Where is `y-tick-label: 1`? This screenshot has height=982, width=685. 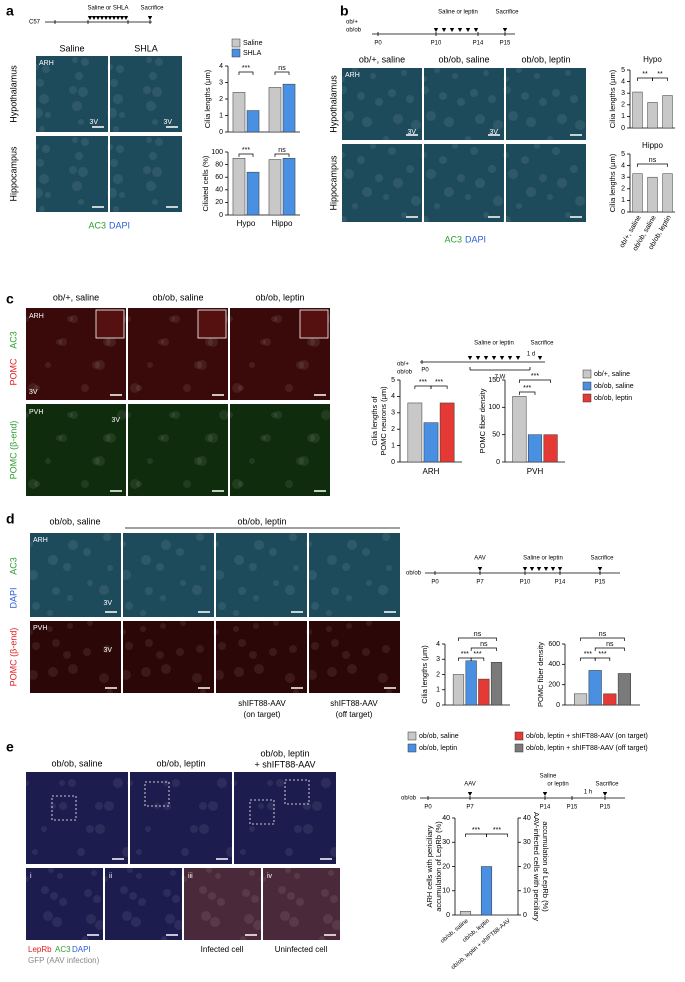
y-tick-label: 1 is located at coordinates (221, 115).